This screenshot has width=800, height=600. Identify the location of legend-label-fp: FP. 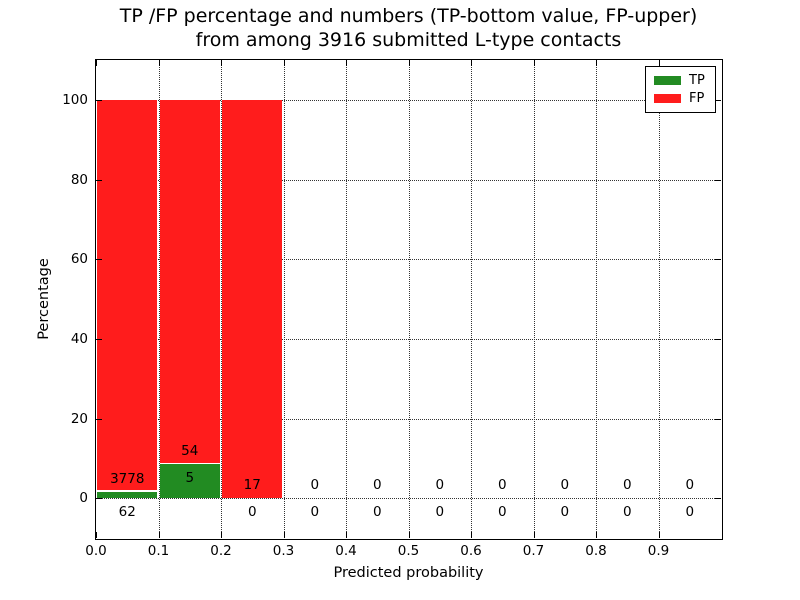
(697, 98).